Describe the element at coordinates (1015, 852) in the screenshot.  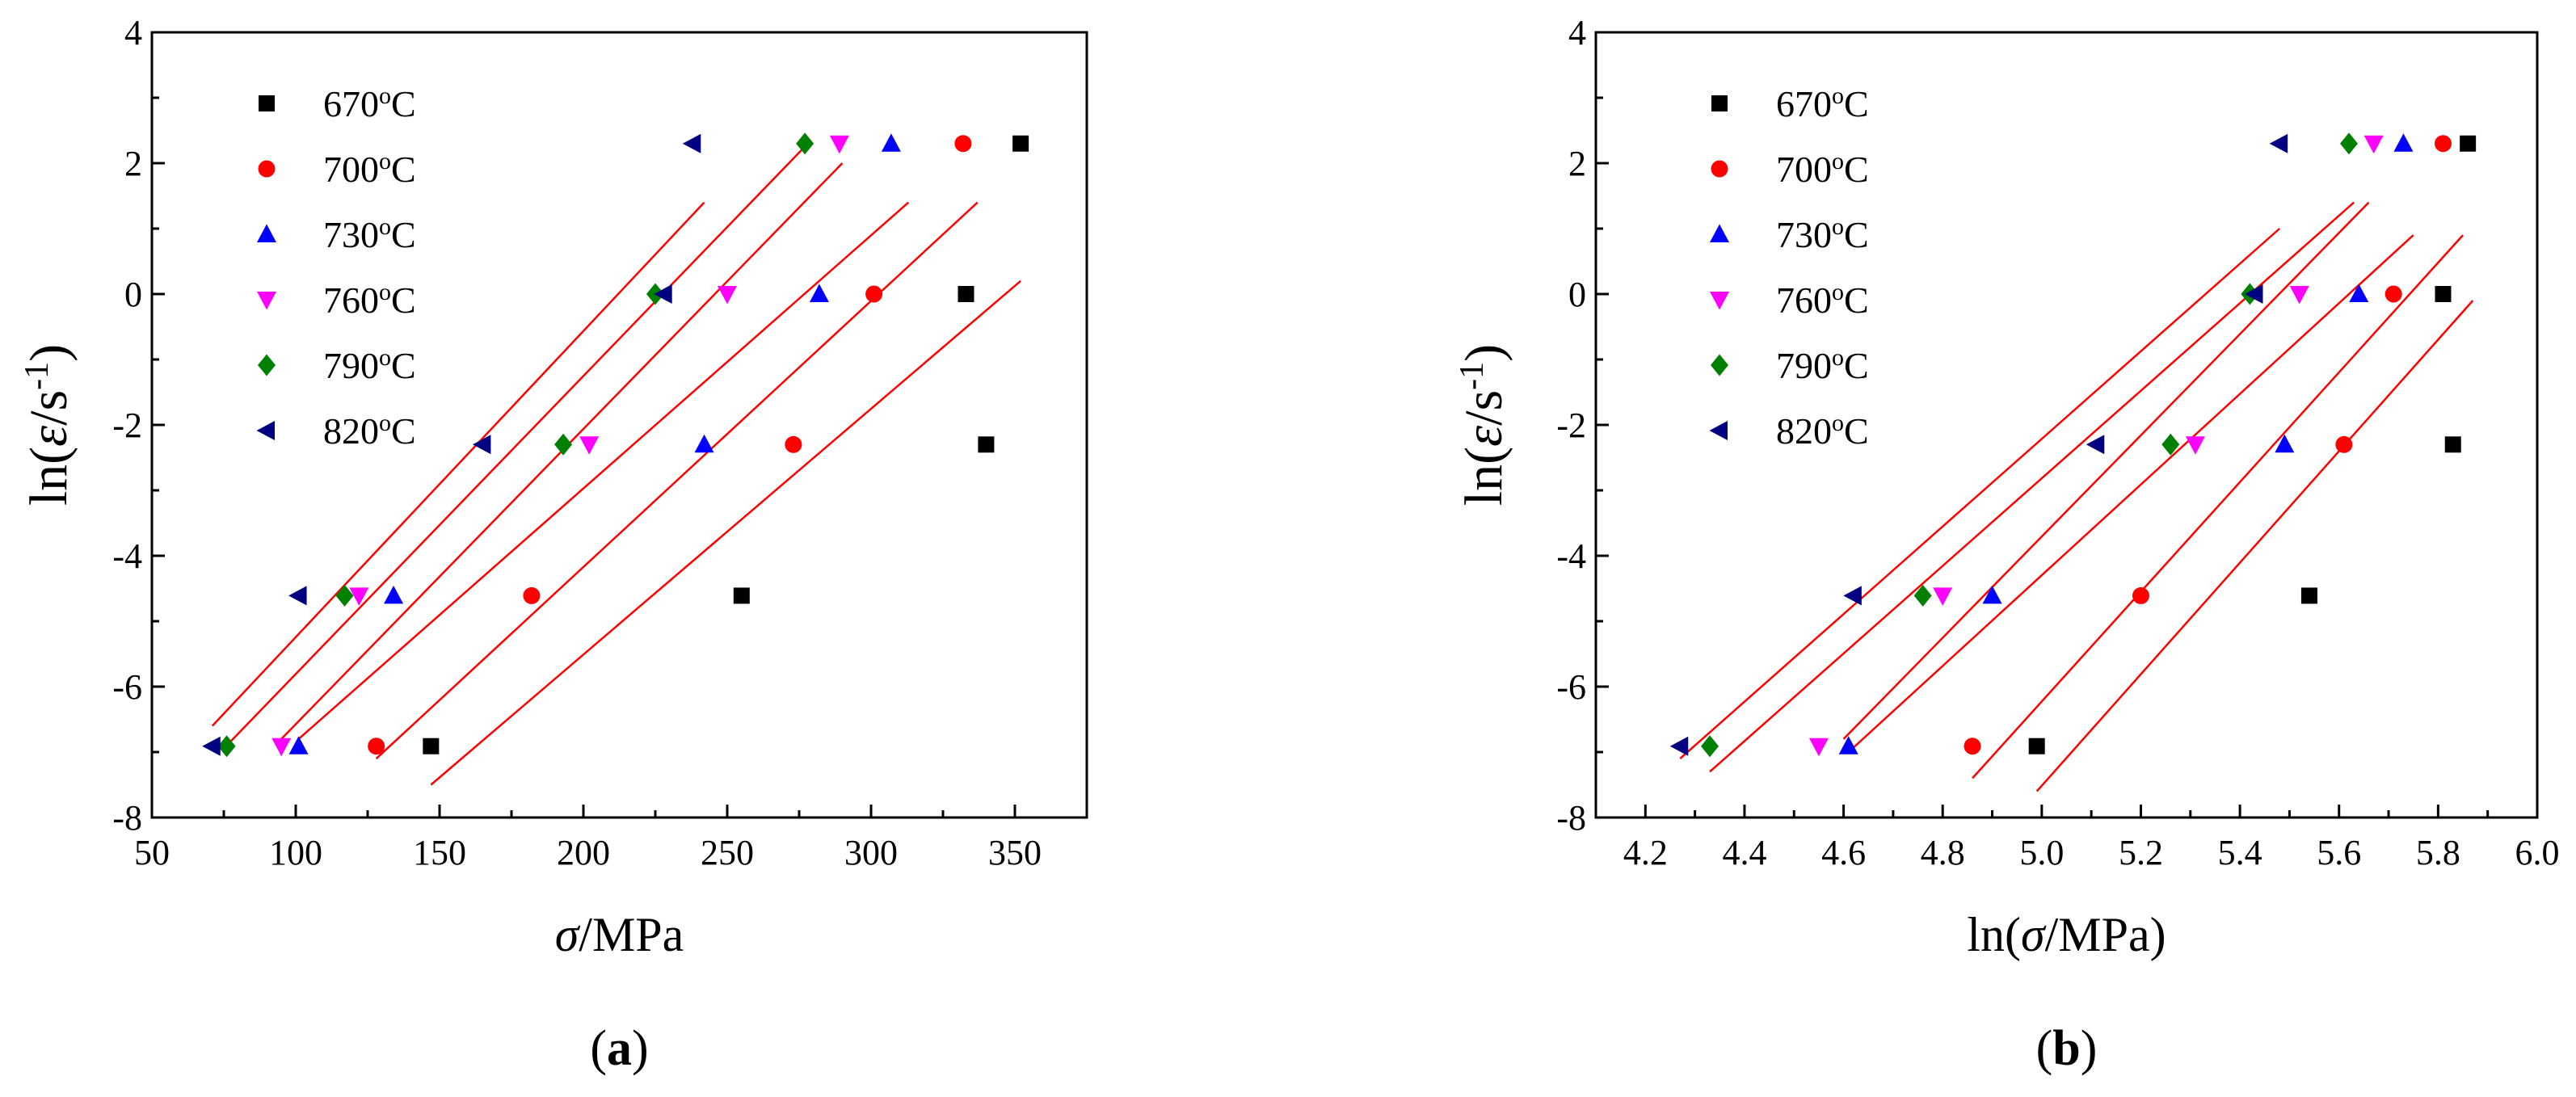
I see `x-tick-label: 350` at that location.